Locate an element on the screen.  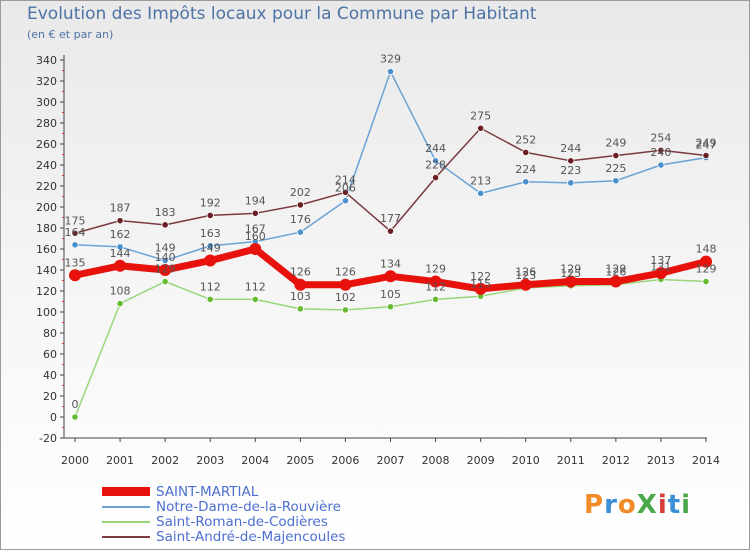
data-label: 148 is located at coordinates (706, 249).